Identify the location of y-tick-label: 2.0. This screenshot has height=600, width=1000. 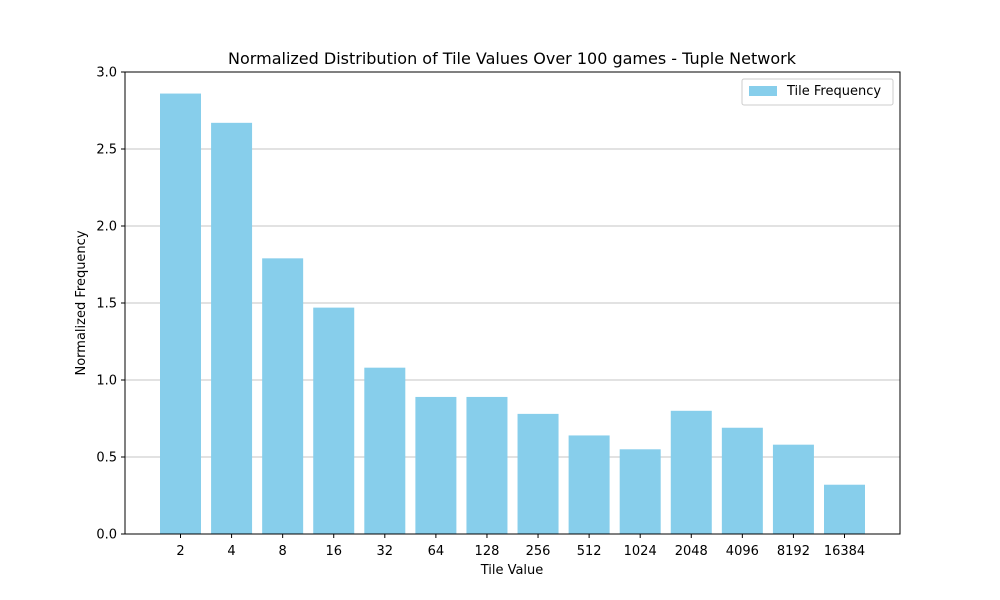
(106, 227).